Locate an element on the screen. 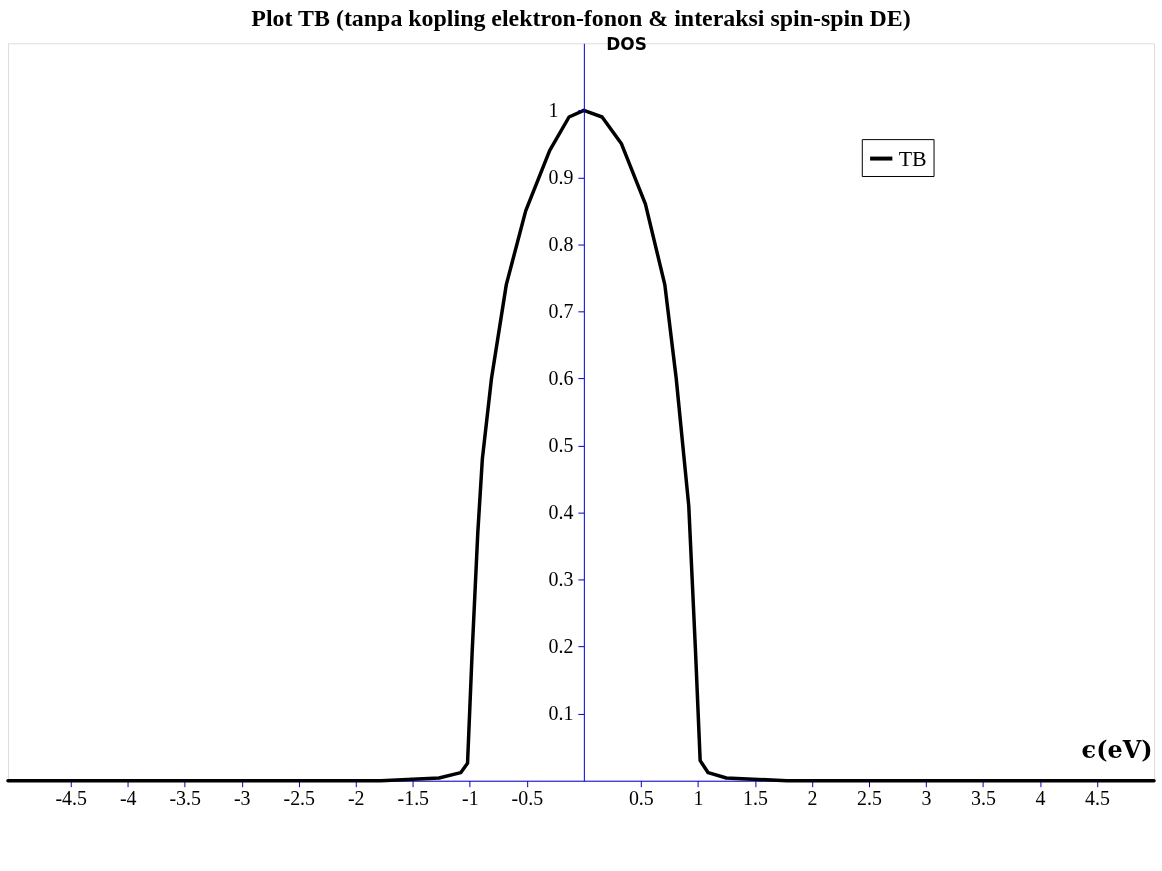 The height and width of the screenshot is (871, 1162). x-tick-label: 4 is located at coordinates (1040, 798).